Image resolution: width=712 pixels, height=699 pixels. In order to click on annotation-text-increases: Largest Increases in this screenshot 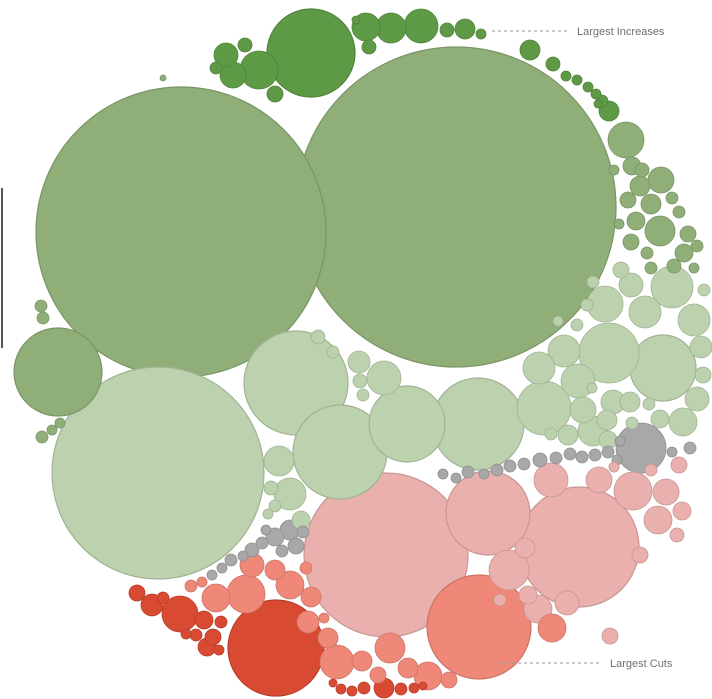, I will do `click(621, 32)`.